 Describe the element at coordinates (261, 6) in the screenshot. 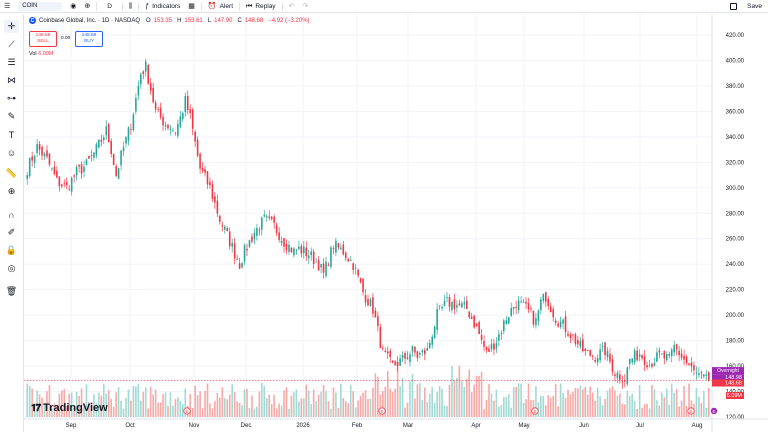

I see `replay-button: ⏮ Replay` at that location.